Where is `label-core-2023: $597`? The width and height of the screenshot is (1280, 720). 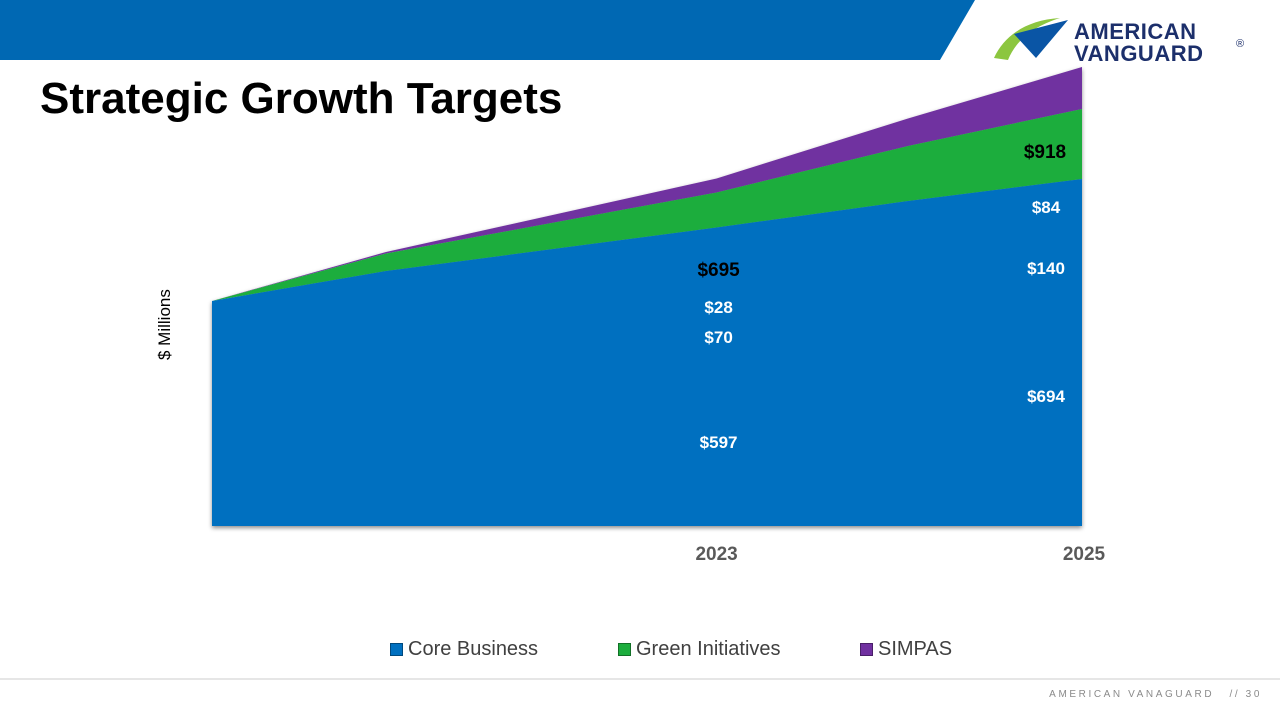 label-core-2023: $597 is located at coordinates (719, 442).